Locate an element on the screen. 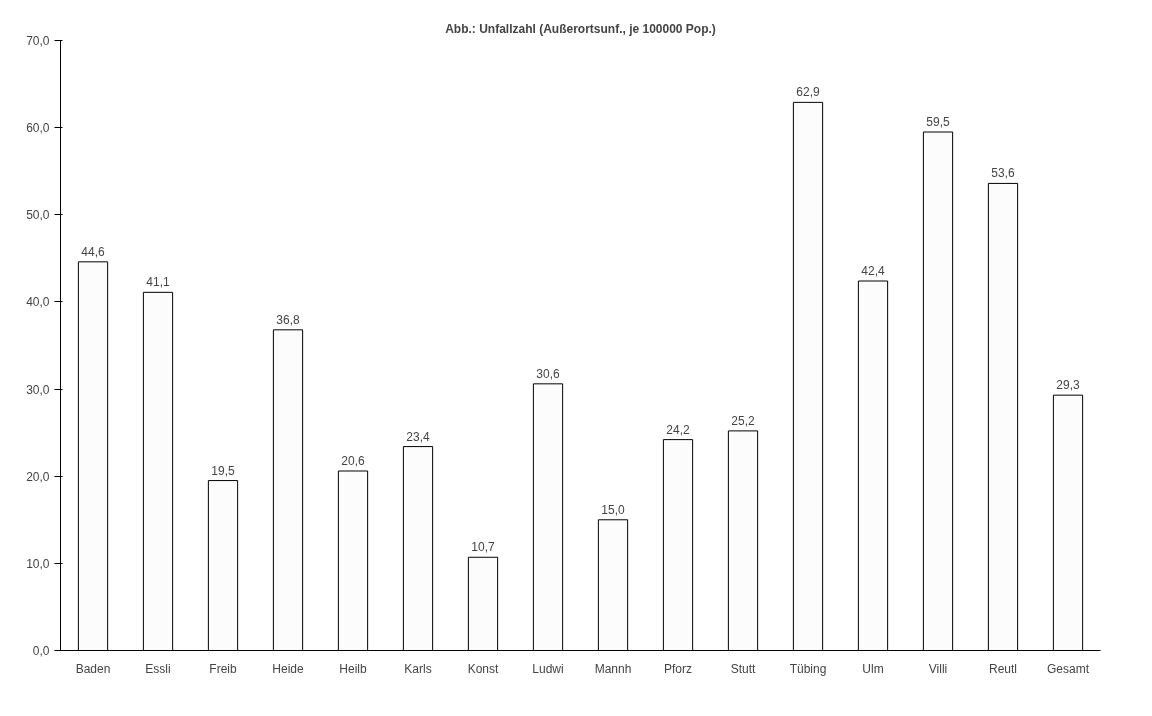 The width and height of the screenshot is (1152, 716). data-label: 41,1 is located at coordinates (158, 282).